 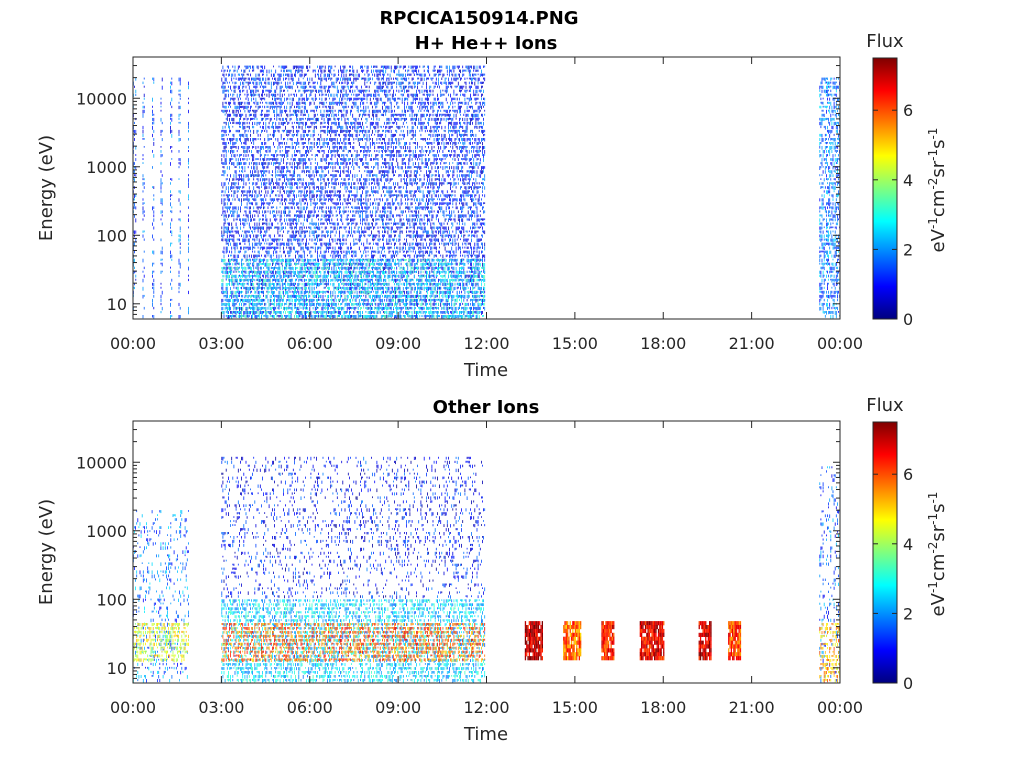 What do you see at coordinates (478, 18) in the screenshot?
I see `figure-title: RPCICA150914.PNG` at bounding box center [478, 18].